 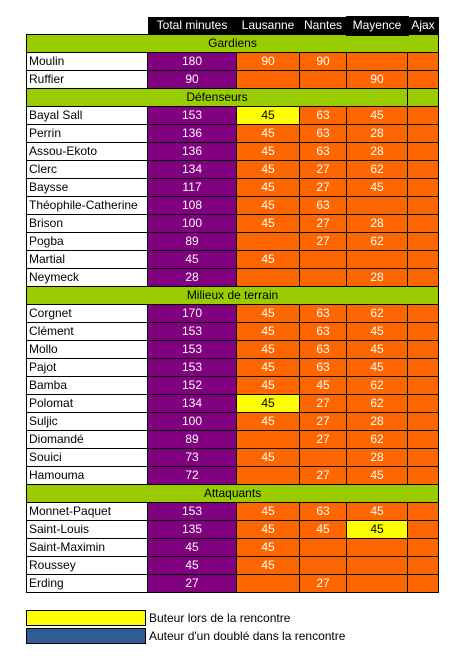 I want to click on column-header-total: Total minutes, so click(x=192, y=26).